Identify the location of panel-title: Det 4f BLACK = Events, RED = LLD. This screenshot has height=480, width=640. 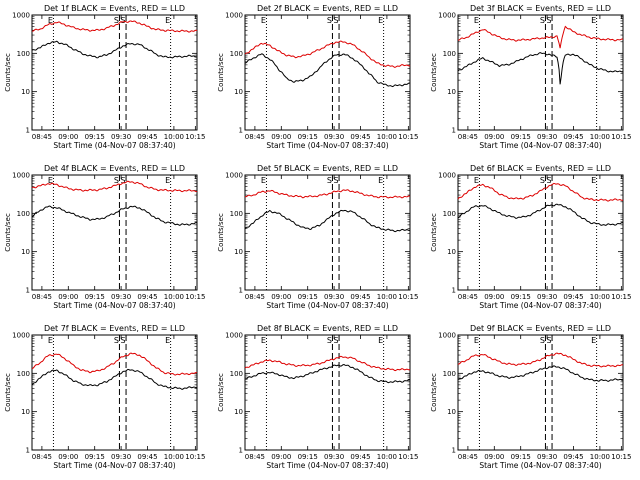
(114, 168).